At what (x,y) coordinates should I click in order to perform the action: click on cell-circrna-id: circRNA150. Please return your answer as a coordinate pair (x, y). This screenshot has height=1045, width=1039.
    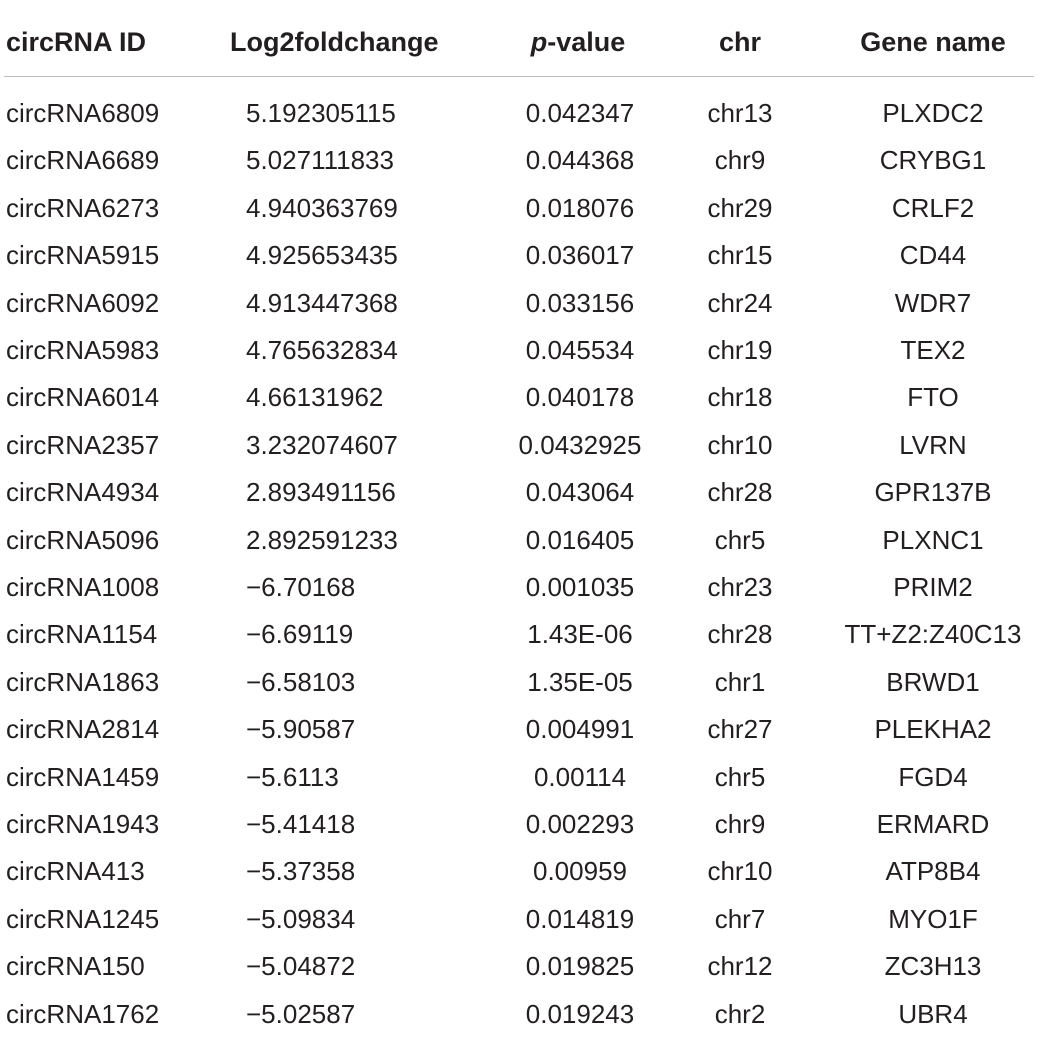
    Looking at the image, I should click on (75, 966).